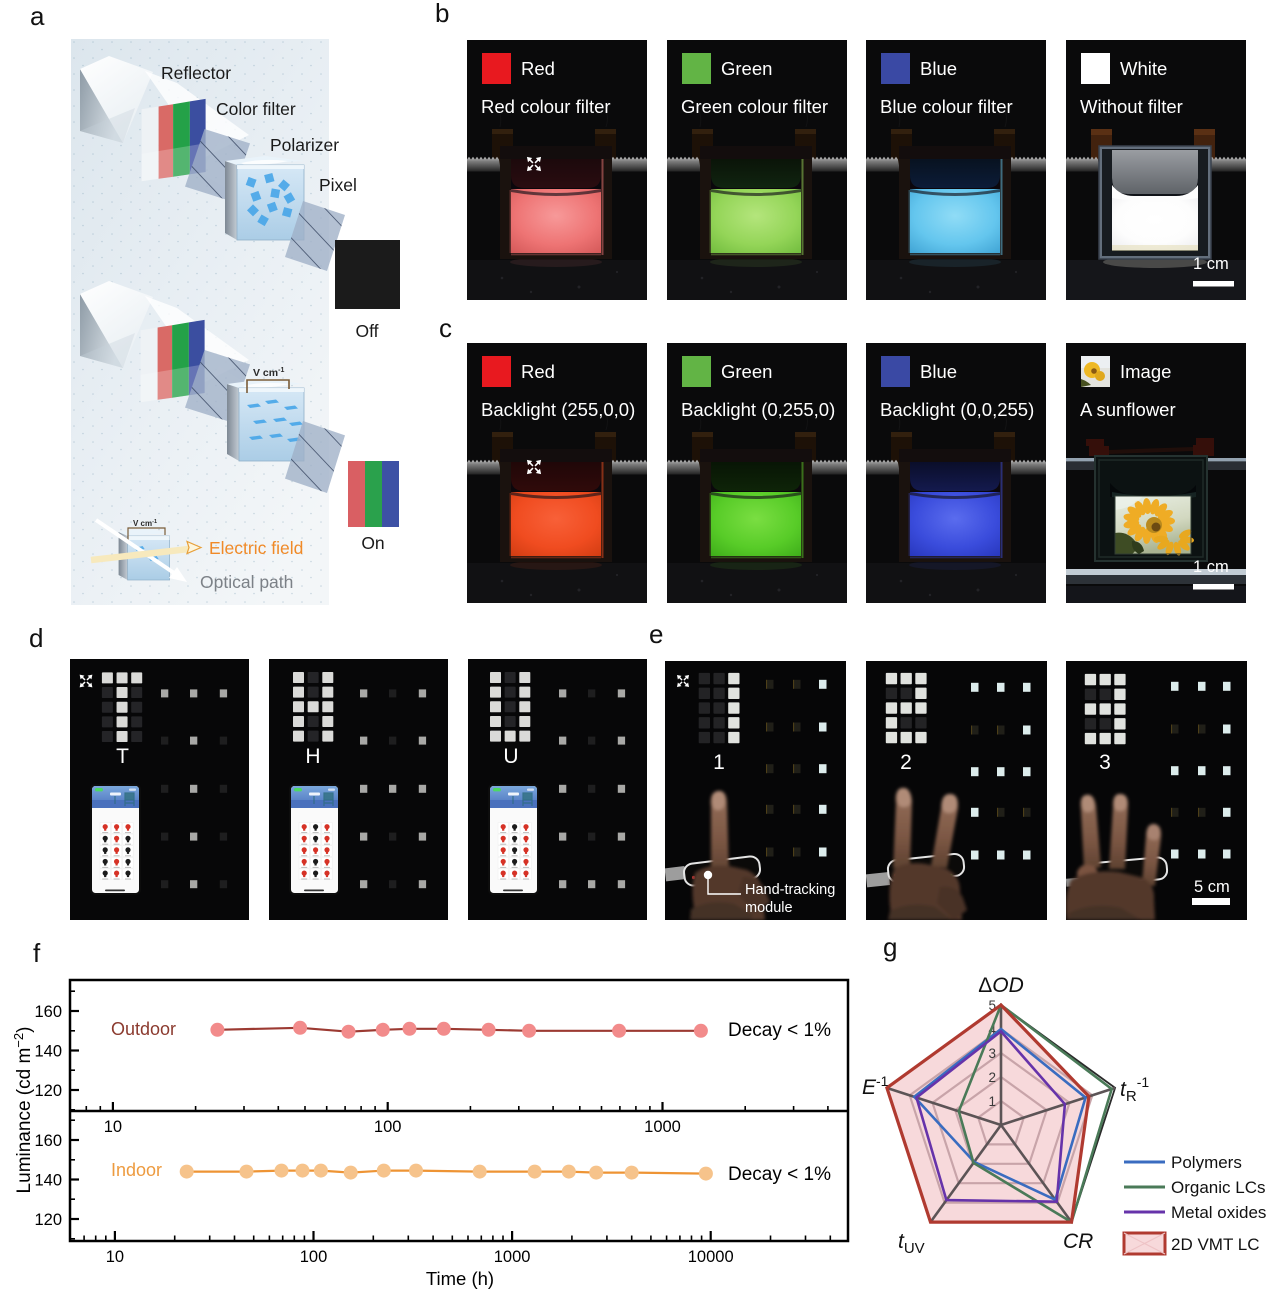 The image size is (1269, 1305). I want to click on svg-text: Pixel, so click(338, 185).